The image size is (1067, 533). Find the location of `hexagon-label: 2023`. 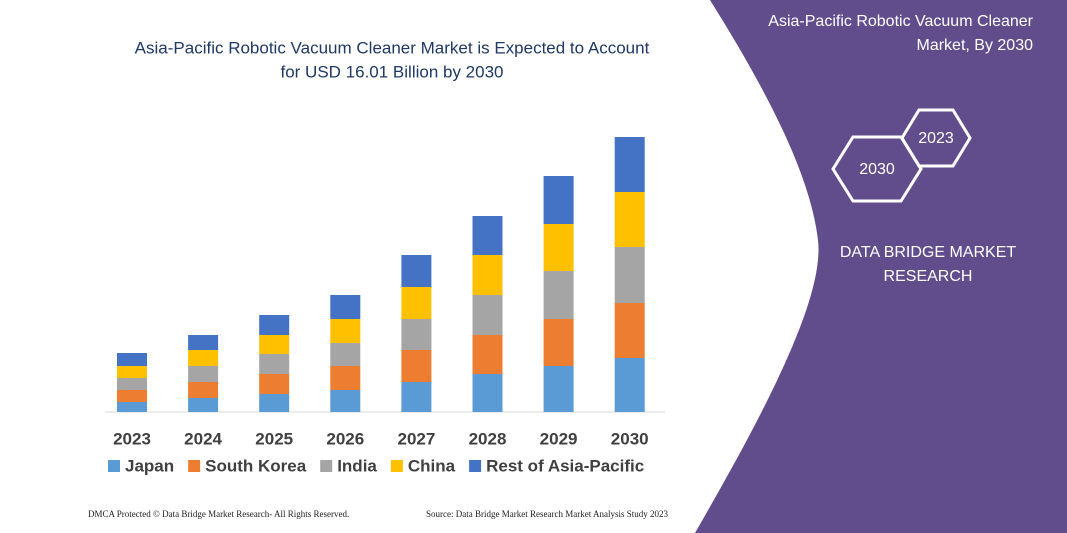

hexagon-label: 2023 is located at coordinates (936, 138).